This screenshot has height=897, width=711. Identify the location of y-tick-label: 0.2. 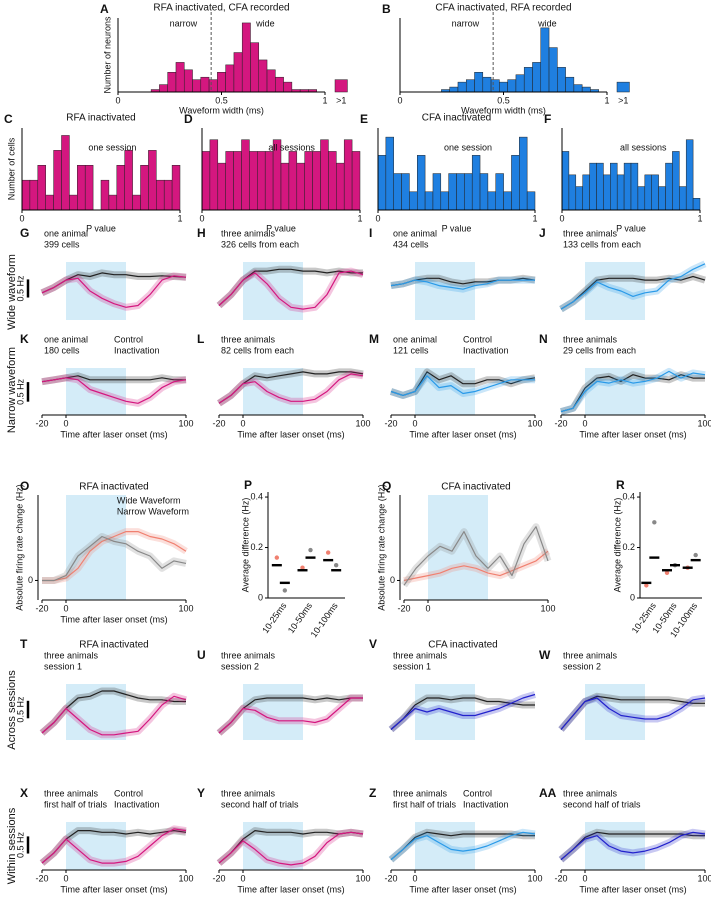
(628, 547).